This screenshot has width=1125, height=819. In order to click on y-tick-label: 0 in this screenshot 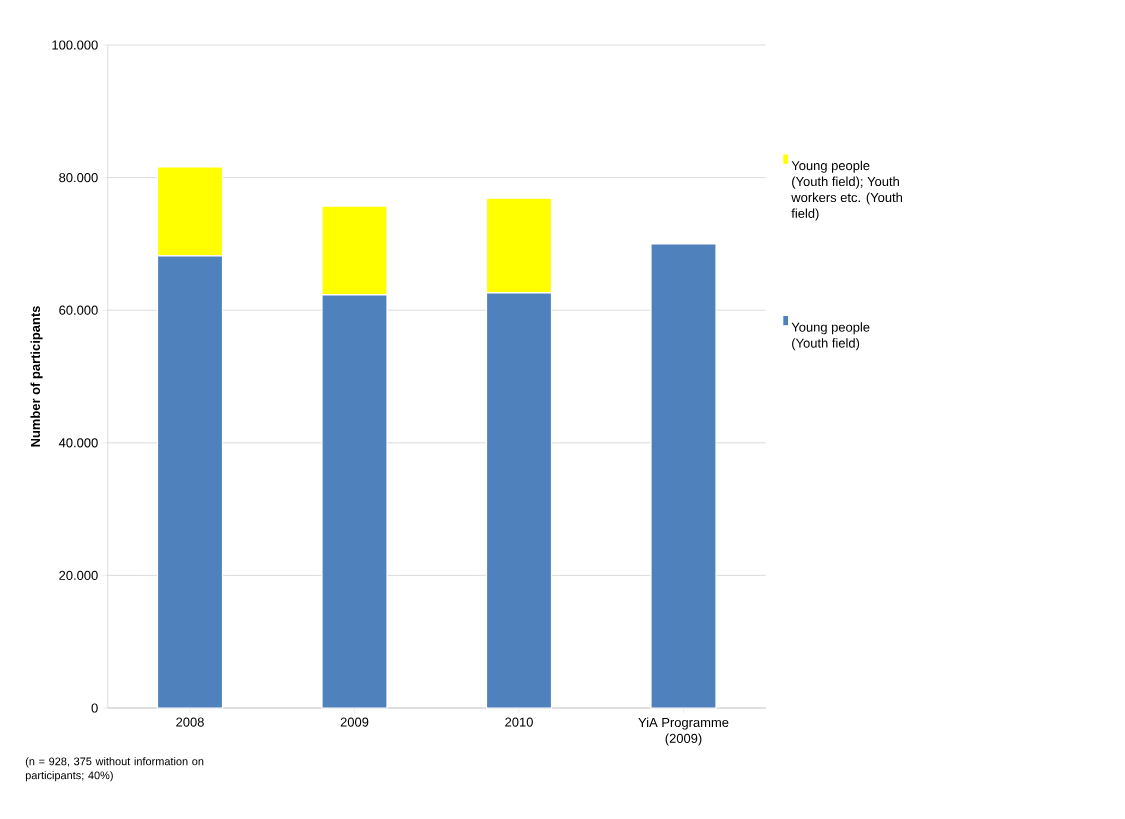, I will do `click(94, 708)`.